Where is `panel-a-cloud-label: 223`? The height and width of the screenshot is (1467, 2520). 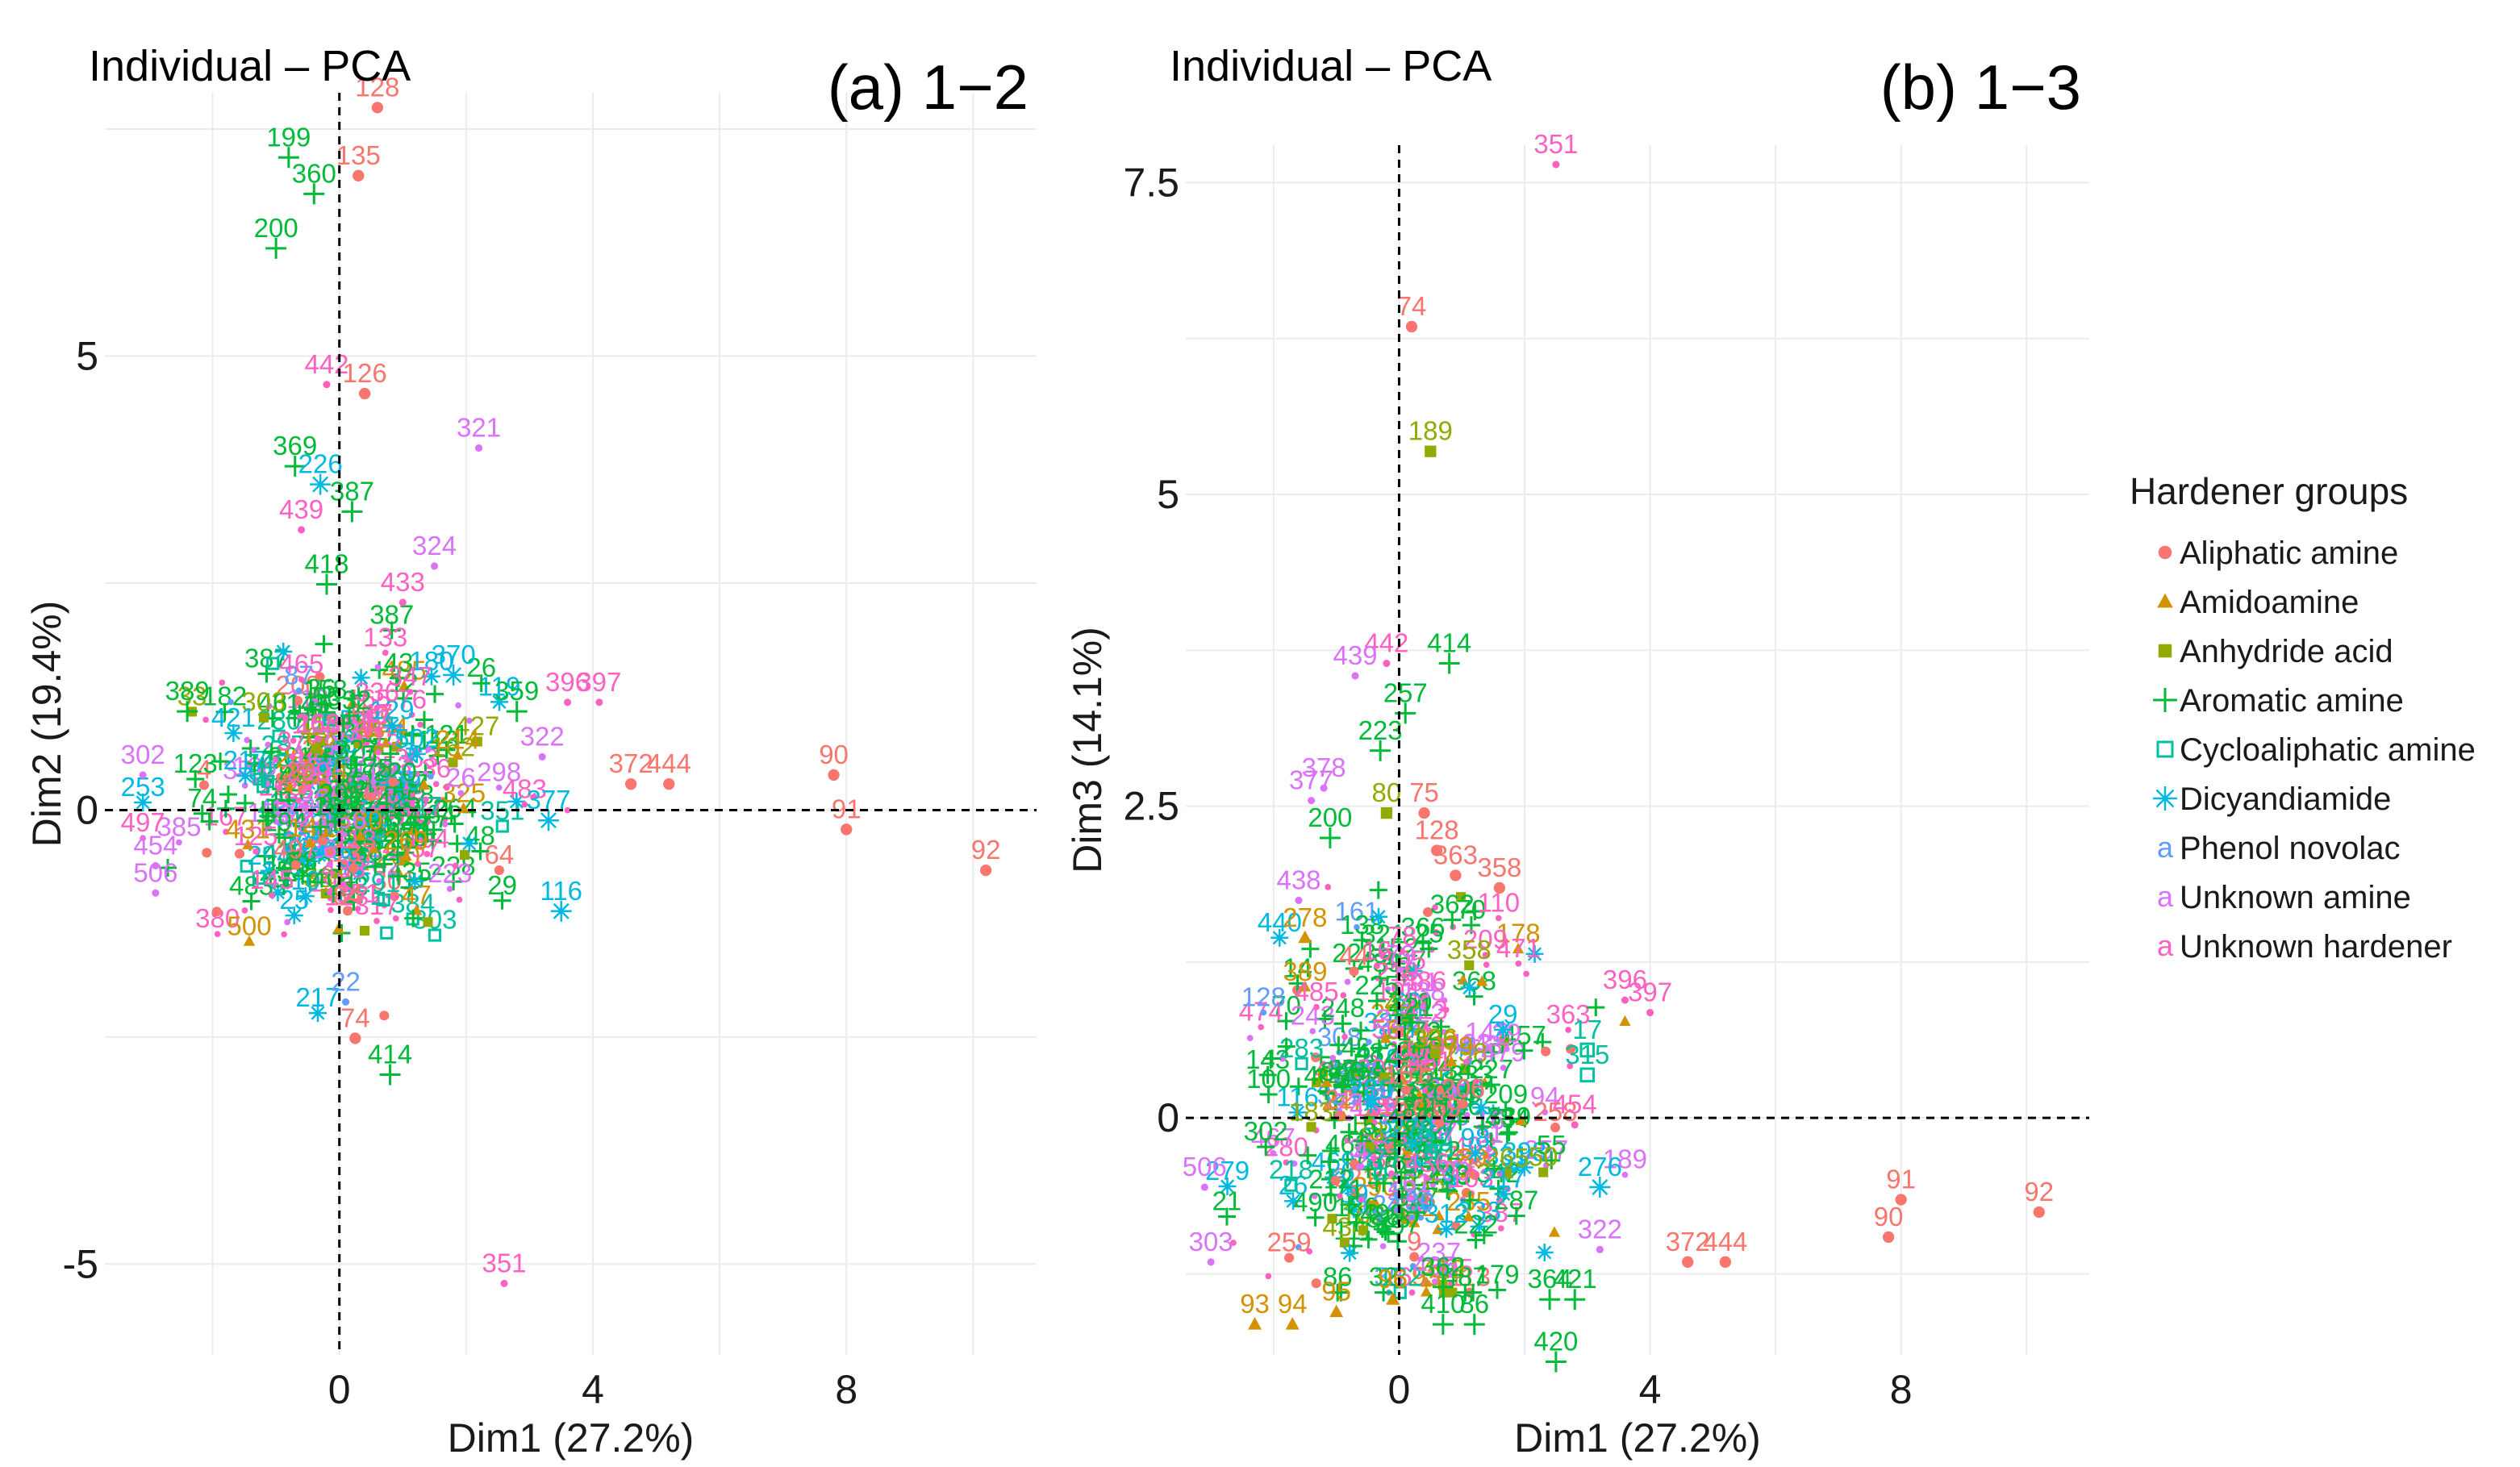
panel-a-cloud-label: 223 is located at coordinates (450, 873).